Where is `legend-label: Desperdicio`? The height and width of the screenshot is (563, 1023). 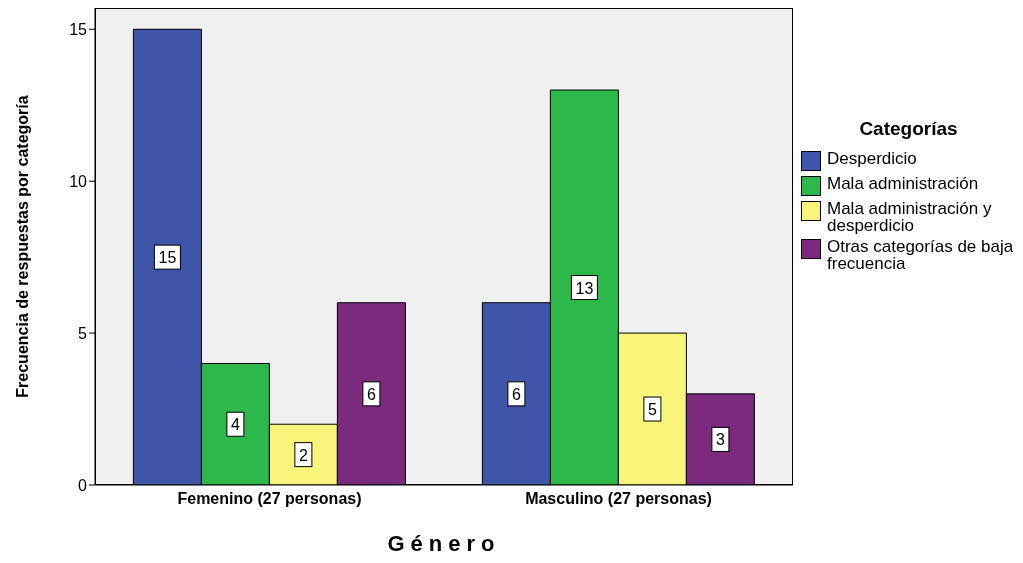 legend-label: Desperdicio is located at coordinates (872, 158).